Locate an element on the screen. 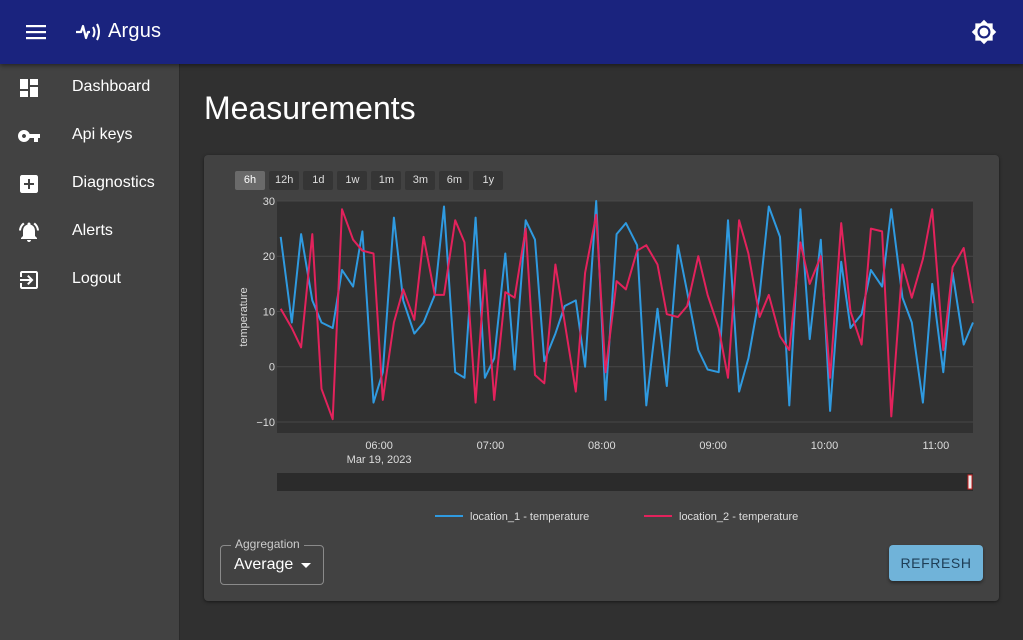 Image resolution: width=1023 pixels, height=640 pixels. x-tick-sublabel: Mar 19, 2023 is located at coordinates (379, 460).